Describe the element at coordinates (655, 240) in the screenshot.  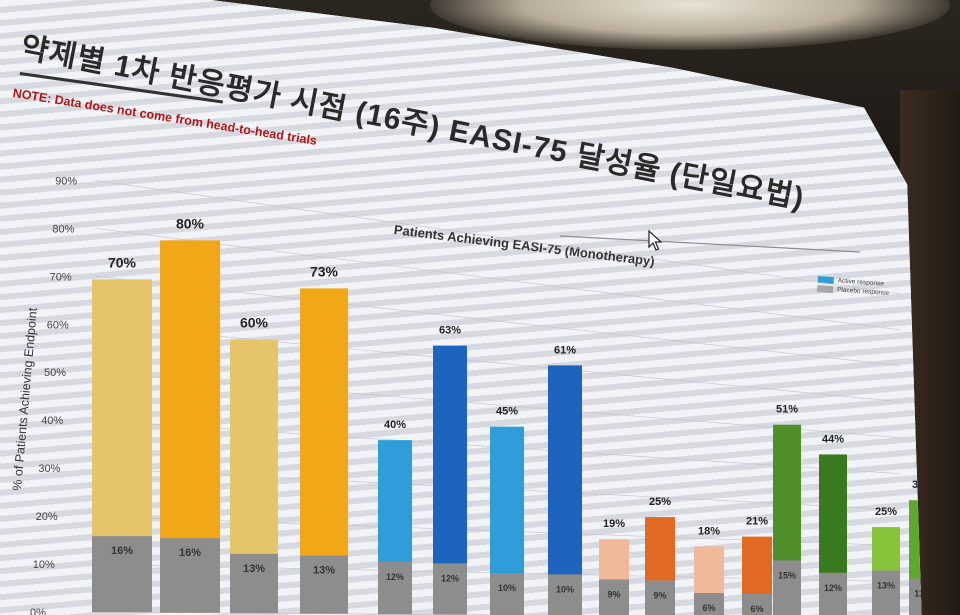
I see `mouse-pointer-icon` at that location.